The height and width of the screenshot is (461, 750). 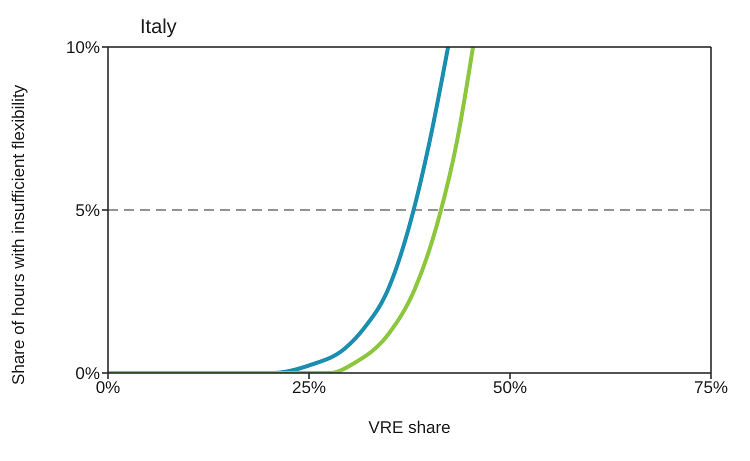 I want to click on y-axis-title: Share of hours with insufficient flexibility, so click(x=18, y=234).